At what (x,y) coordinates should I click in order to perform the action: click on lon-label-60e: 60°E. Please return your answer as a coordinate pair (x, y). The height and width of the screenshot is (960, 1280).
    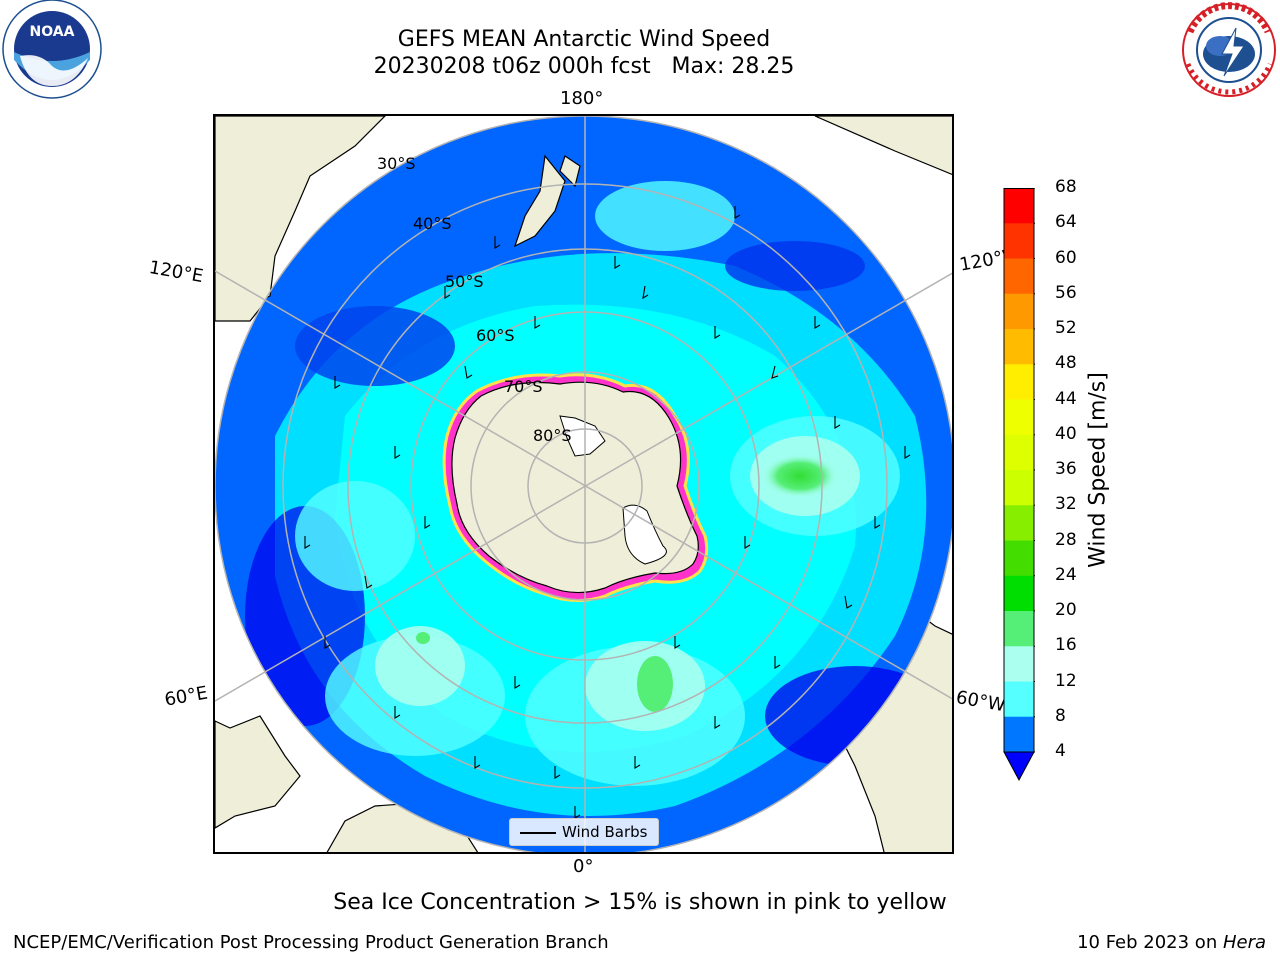
    Looking at the image, I should click on (186, 696).